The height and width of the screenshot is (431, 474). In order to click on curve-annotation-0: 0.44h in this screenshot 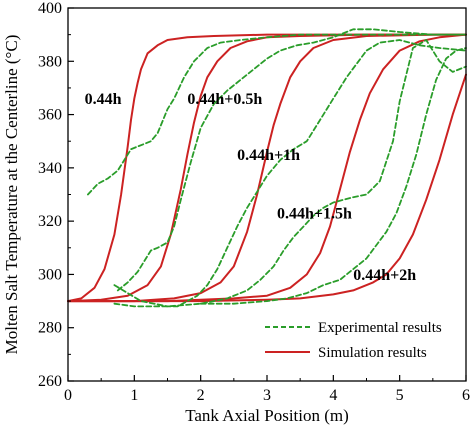, I will do `click(103, 99)`.